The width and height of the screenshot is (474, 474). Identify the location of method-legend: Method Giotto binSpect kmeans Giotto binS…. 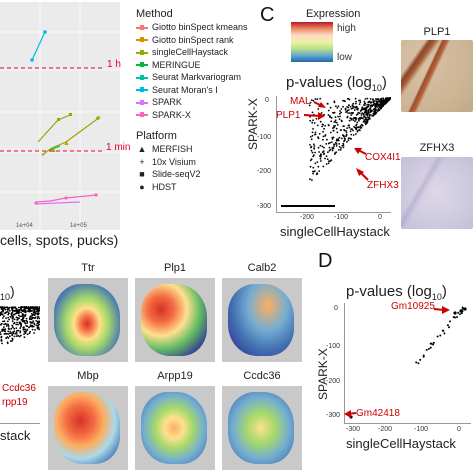
(196, 128).